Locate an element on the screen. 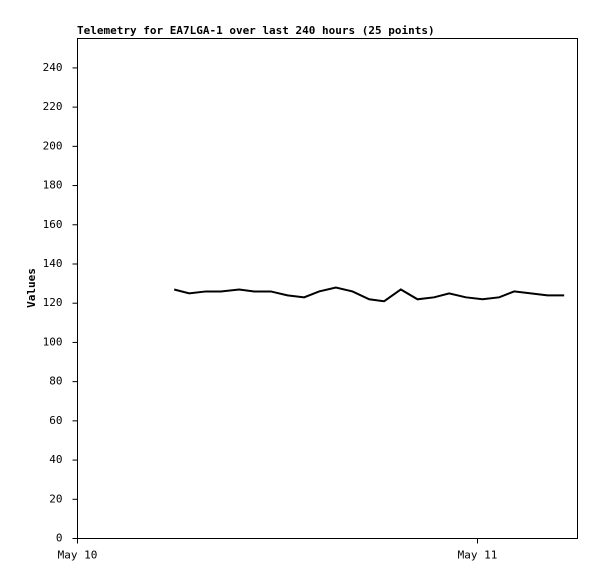  y-tick-label: 160 is located at coordinates (53, 224).